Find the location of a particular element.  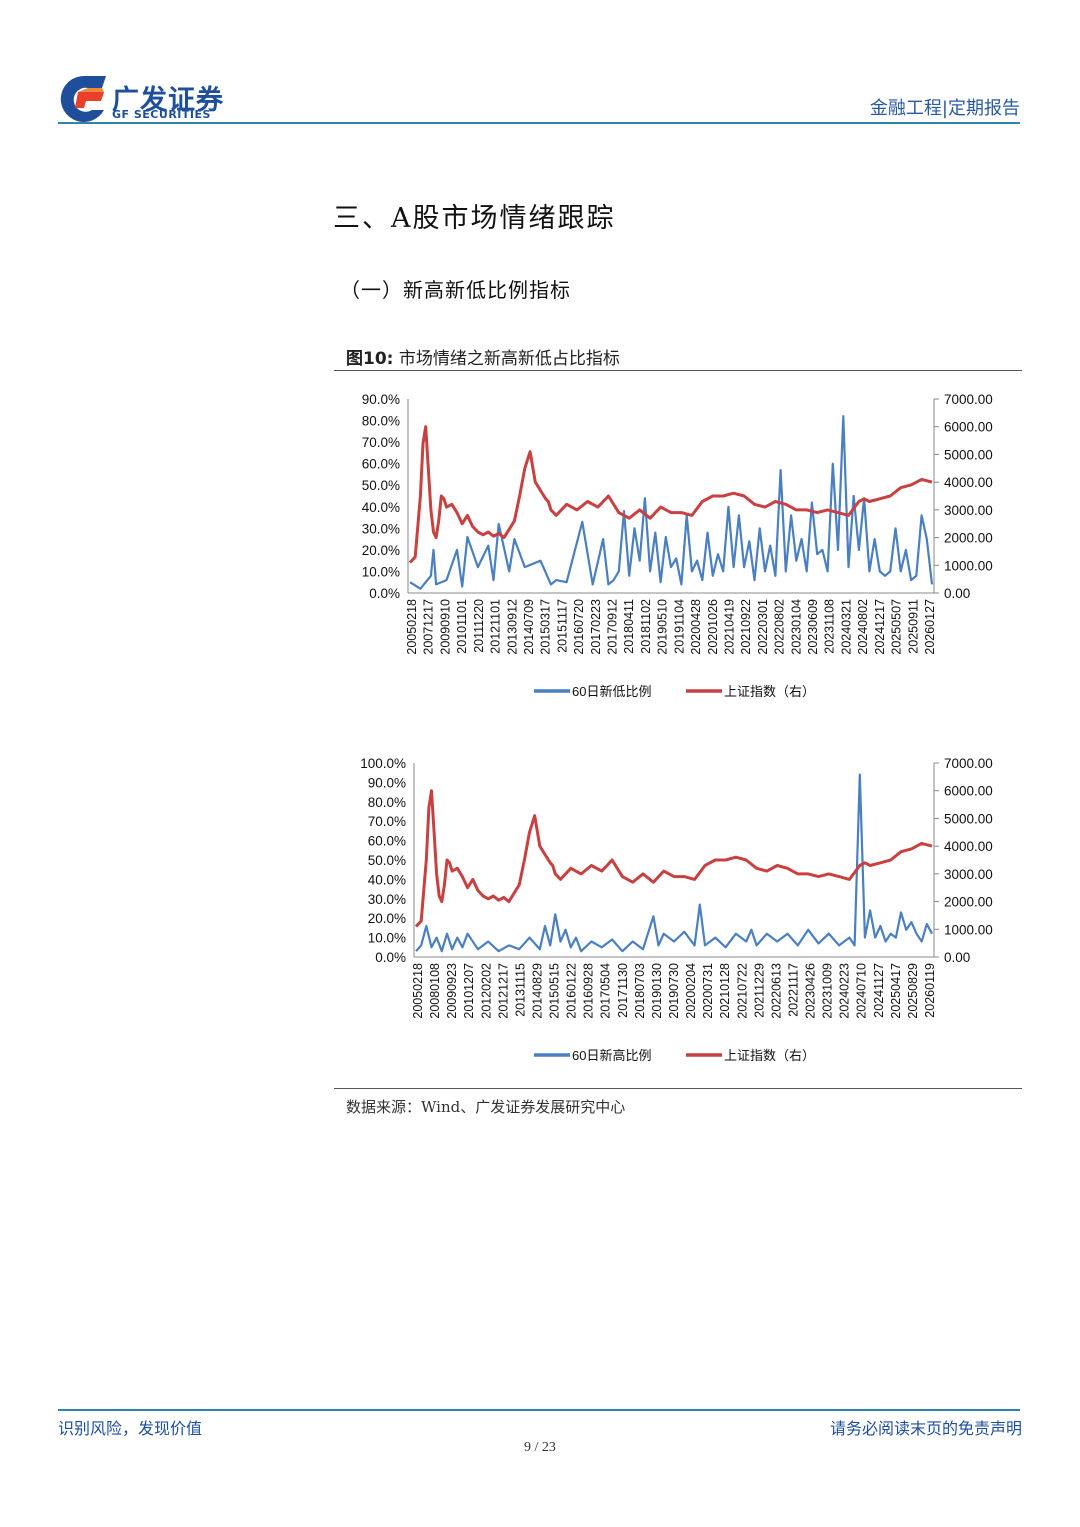

report-type: 金融工程|定期报告 is located at coordinates (944, 108).